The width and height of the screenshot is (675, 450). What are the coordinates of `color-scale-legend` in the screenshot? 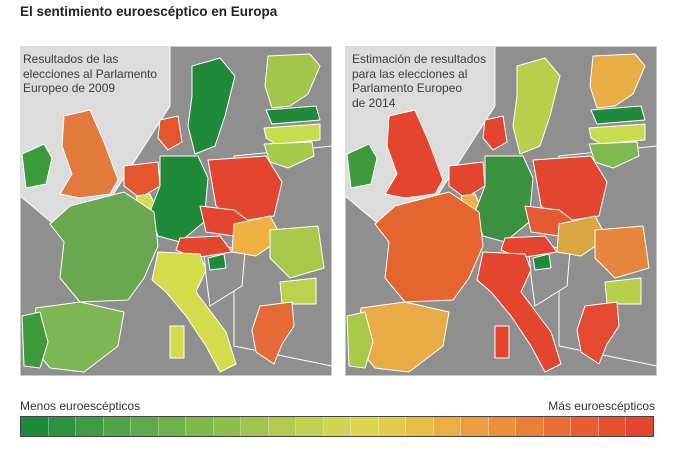 It's located at (337, 426).